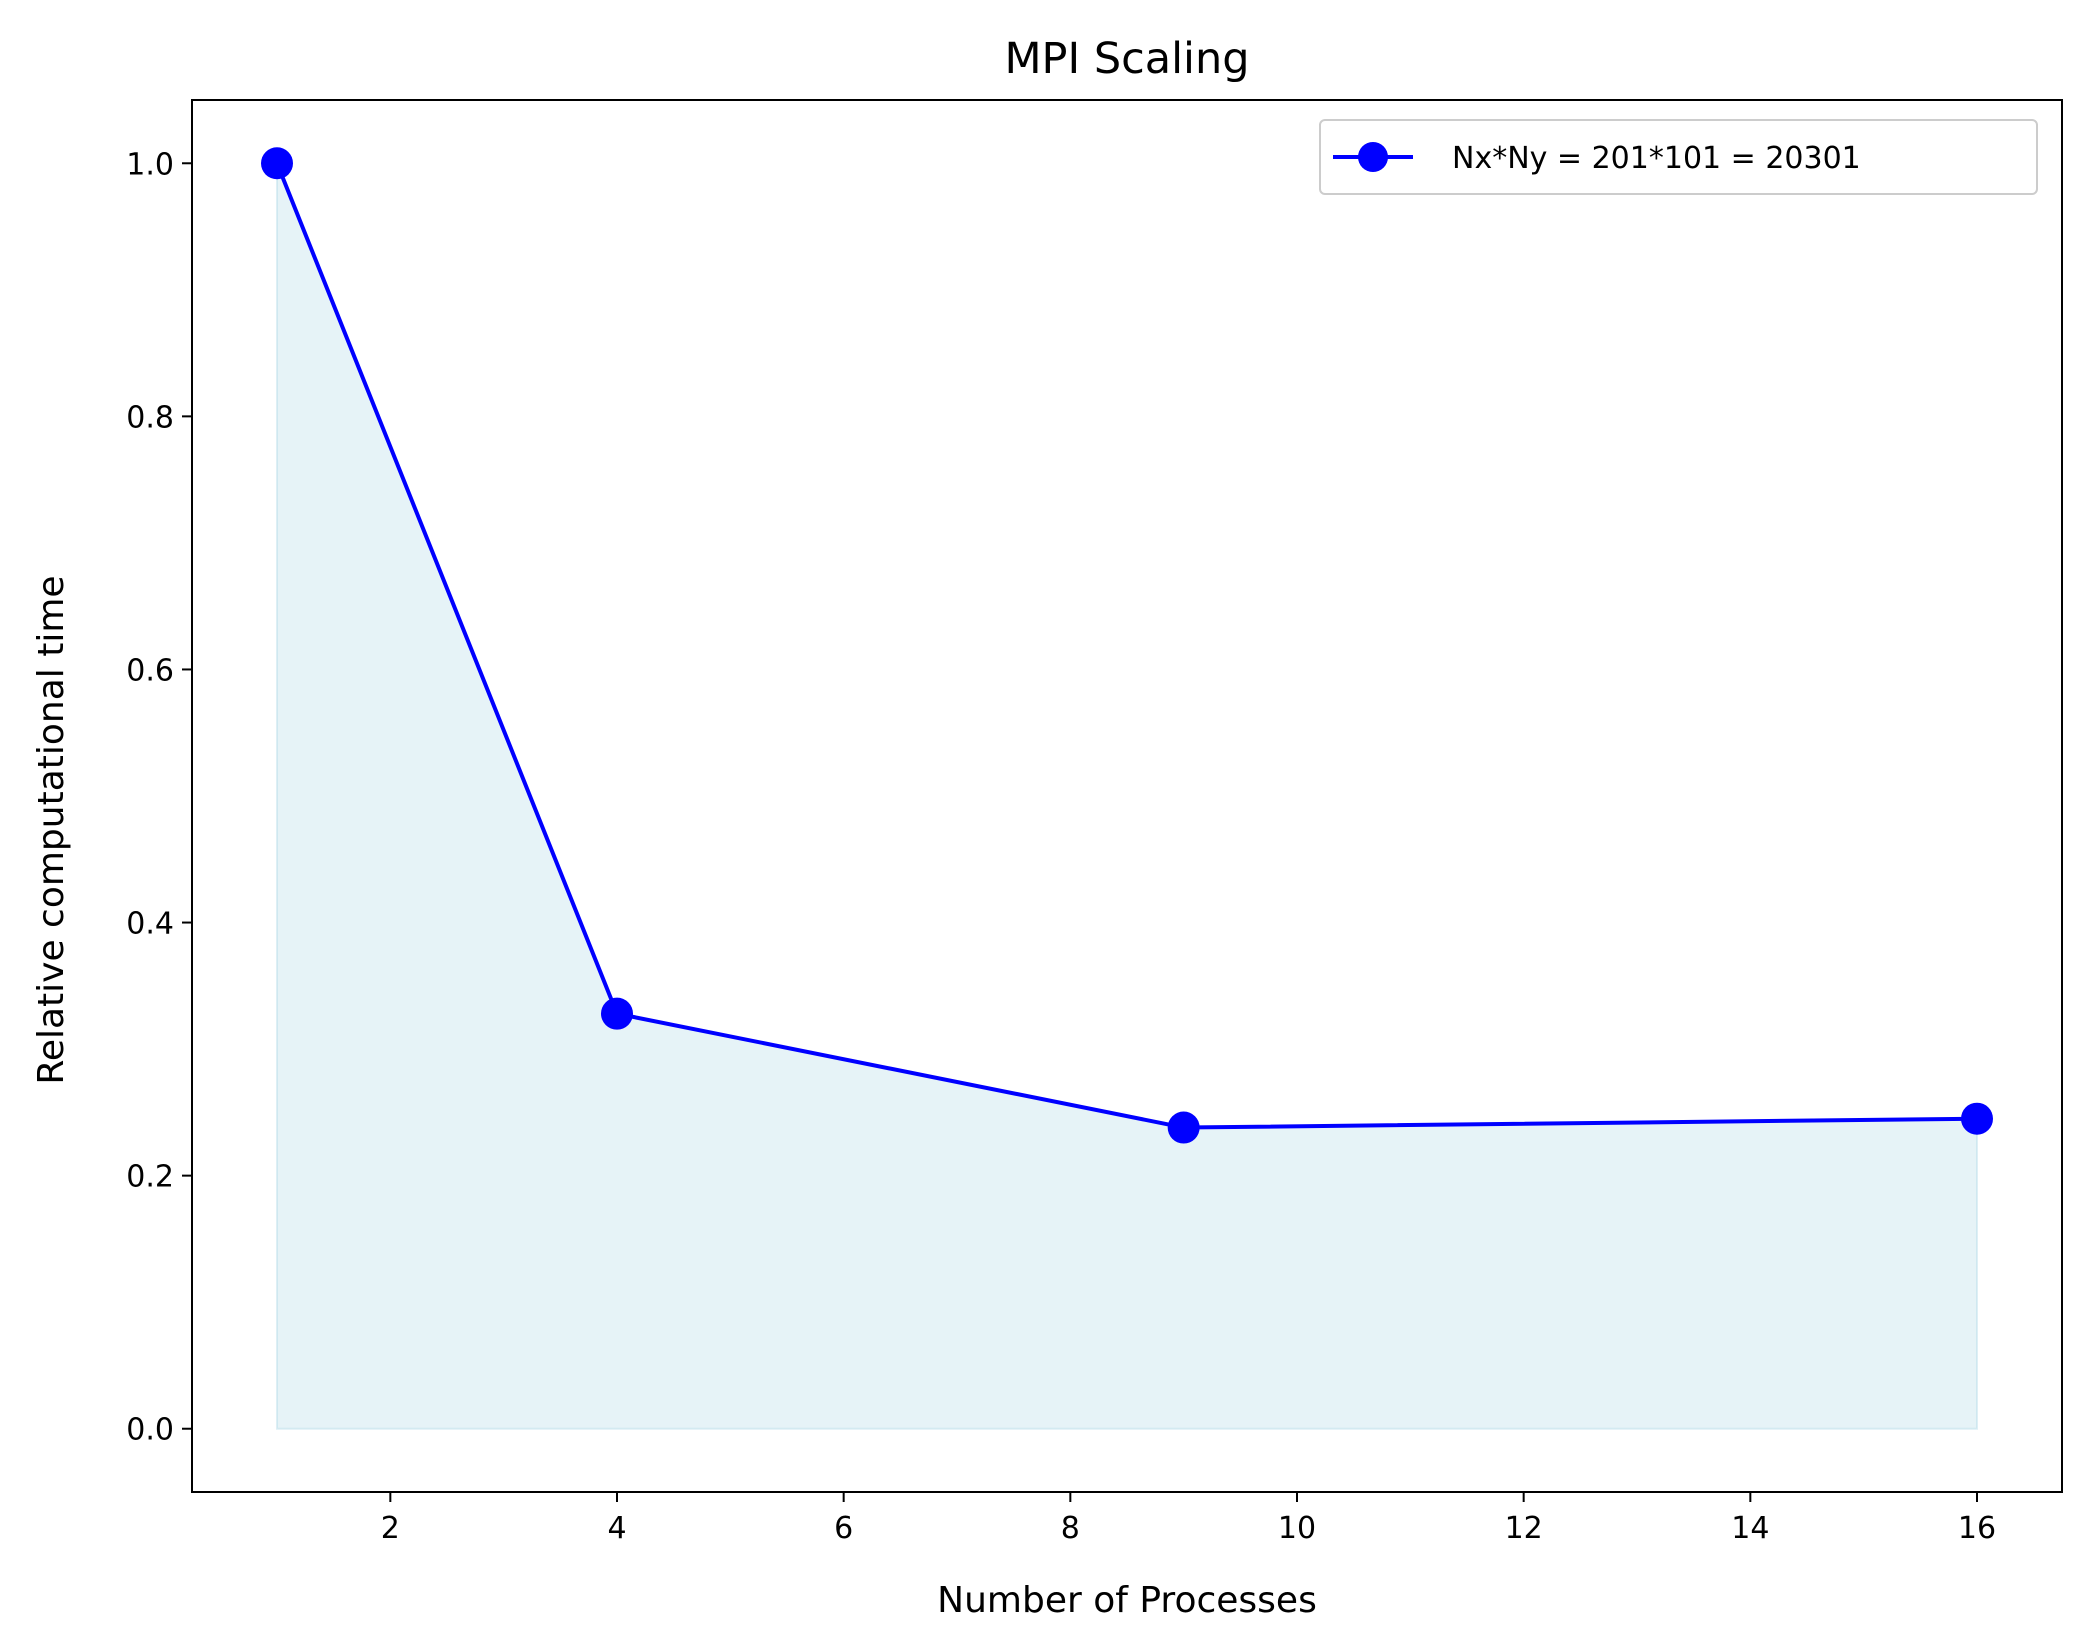  Describe the element at coordinates (1297, 1528) in the screenshot. I see `x-tick-label: 10` at that location.